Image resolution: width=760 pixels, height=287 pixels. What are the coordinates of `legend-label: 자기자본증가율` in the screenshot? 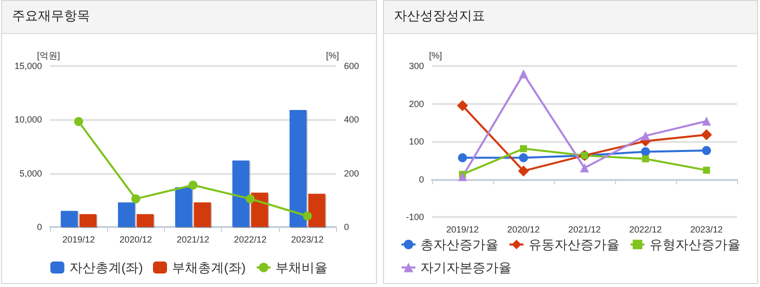 It's located at (466, 267).